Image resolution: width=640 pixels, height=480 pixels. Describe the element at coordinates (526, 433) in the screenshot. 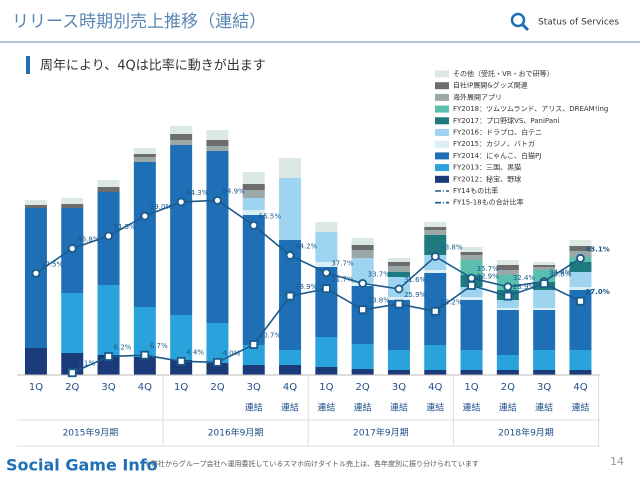

I see `group-label: 2018年9月期` at that location.